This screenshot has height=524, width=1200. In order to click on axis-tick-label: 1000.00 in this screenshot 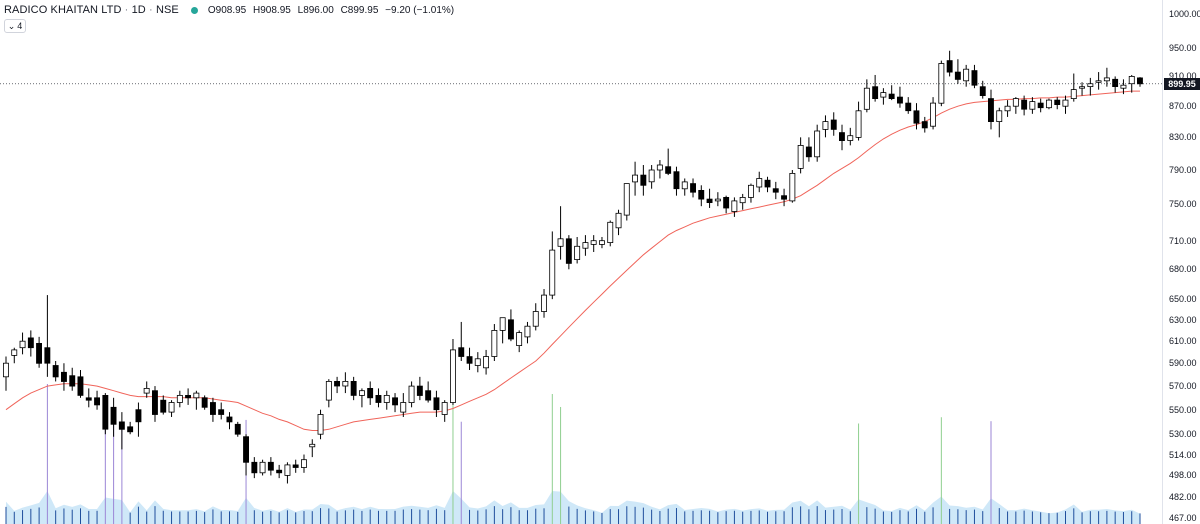, I will do `click(1184, 14)`.